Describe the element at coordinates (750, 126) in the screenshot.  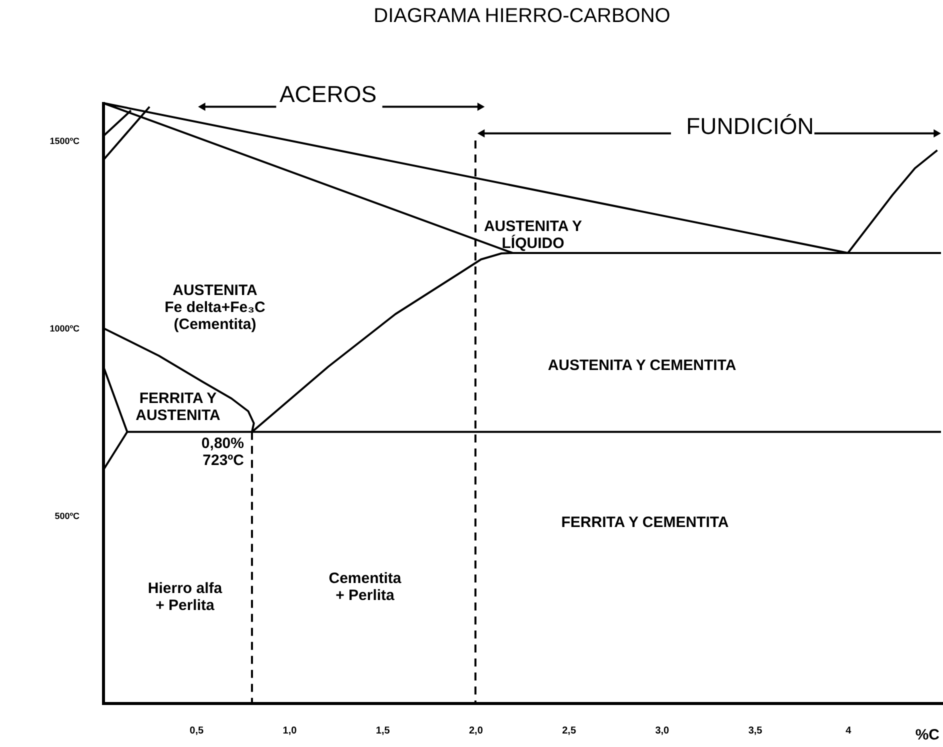
I see `annotation: FUNDICIÓN` at that location.